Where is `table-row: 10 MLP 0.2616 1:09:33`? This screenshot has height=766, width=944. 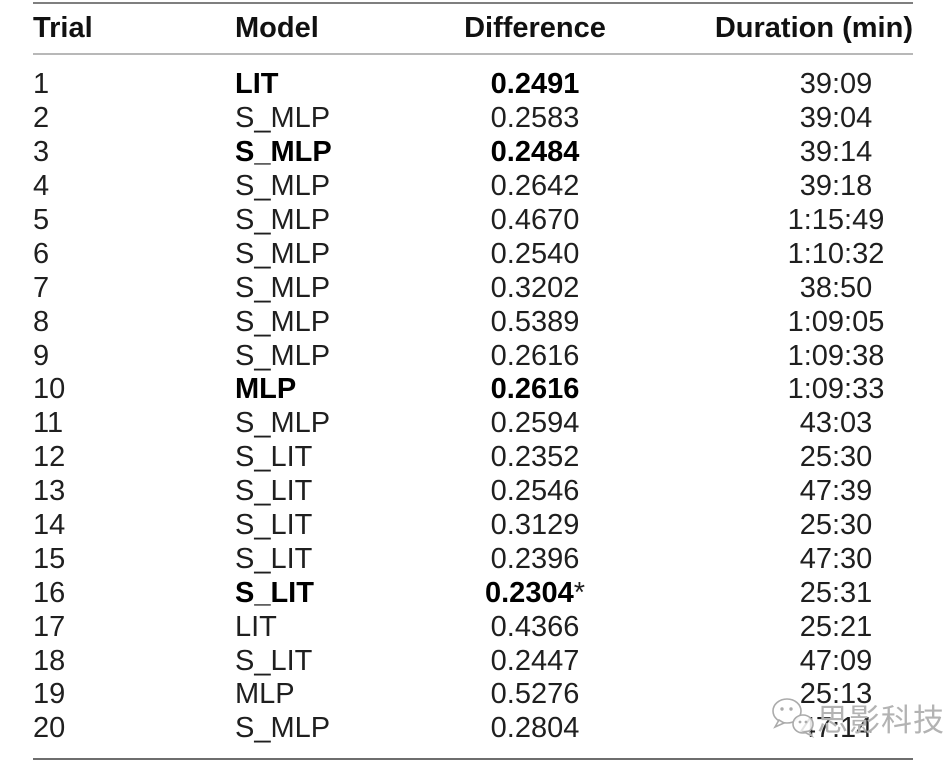
table-row: 10 MLP 0.2616 1:09:33 is located at coordinates (473, 390).